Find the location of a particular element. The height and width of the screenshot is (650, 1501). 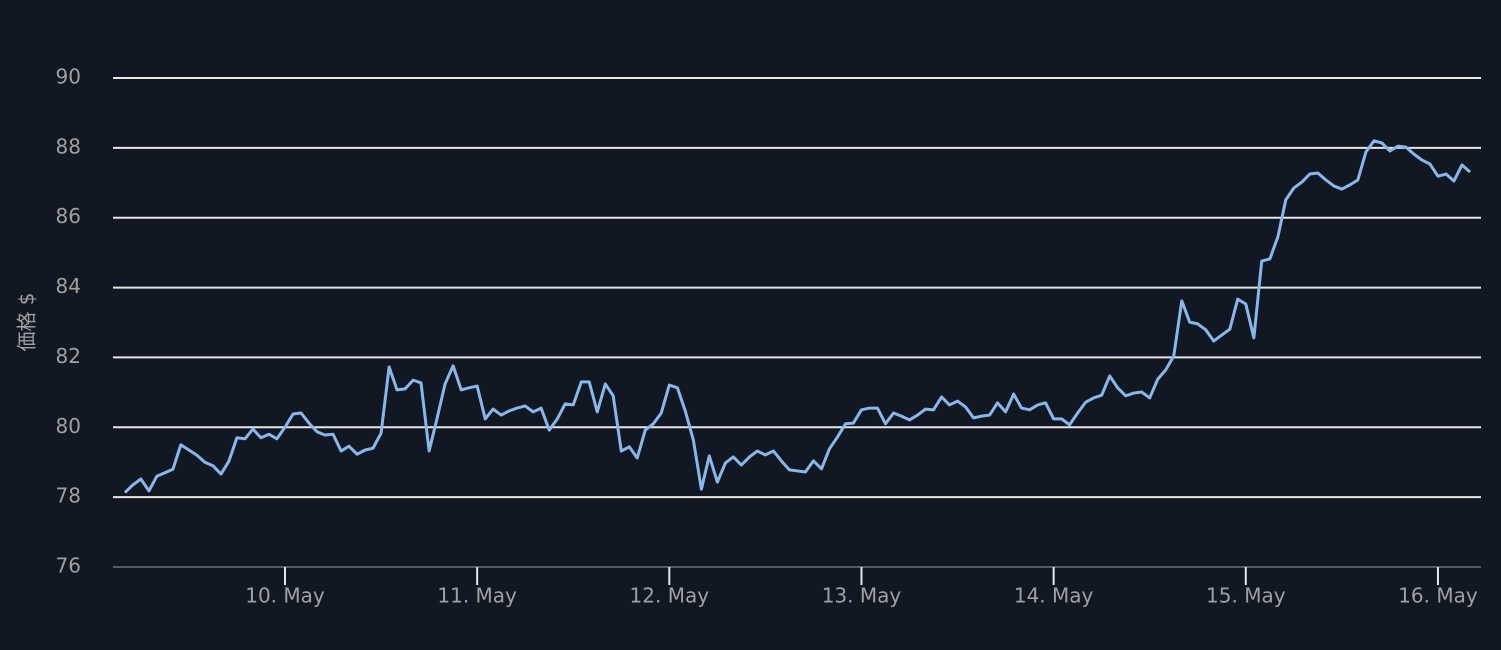

y-tick-label: 86 is located at coordinates (68, 216).